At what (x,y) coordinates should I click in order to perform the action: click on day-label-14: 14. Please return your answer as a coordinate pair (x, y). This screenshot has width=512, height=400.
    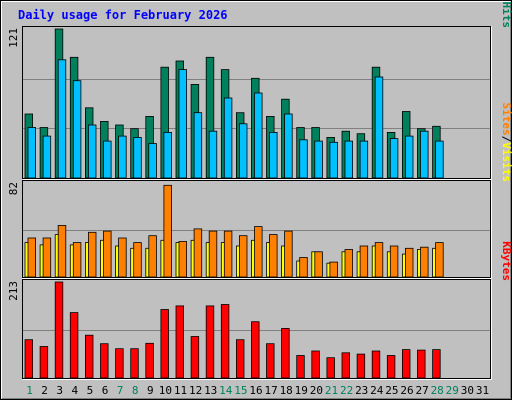
    Looking at the image, I should click on (226, 390).